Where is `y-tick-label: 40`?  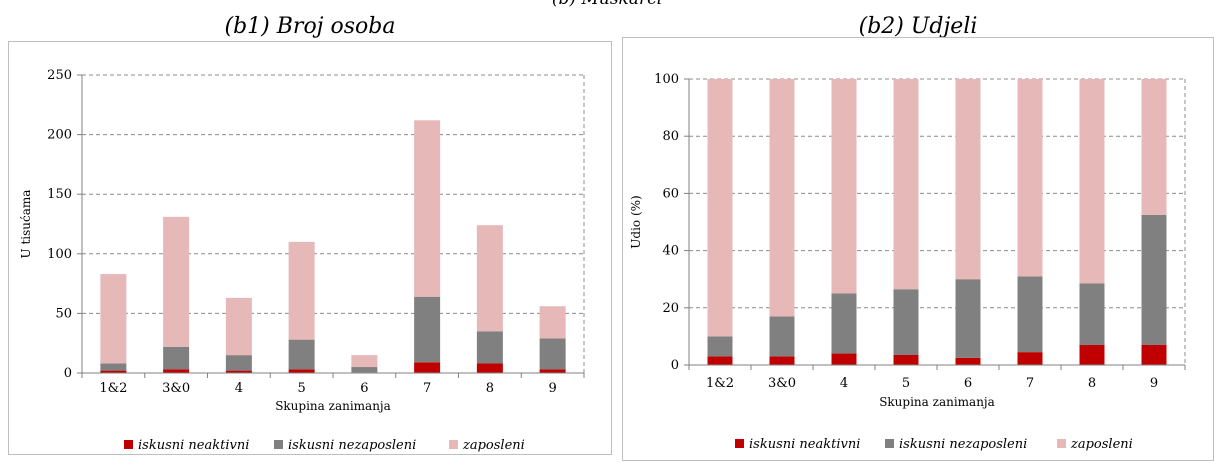 y-tick-label: 40 is located at coordinates (670, 251).